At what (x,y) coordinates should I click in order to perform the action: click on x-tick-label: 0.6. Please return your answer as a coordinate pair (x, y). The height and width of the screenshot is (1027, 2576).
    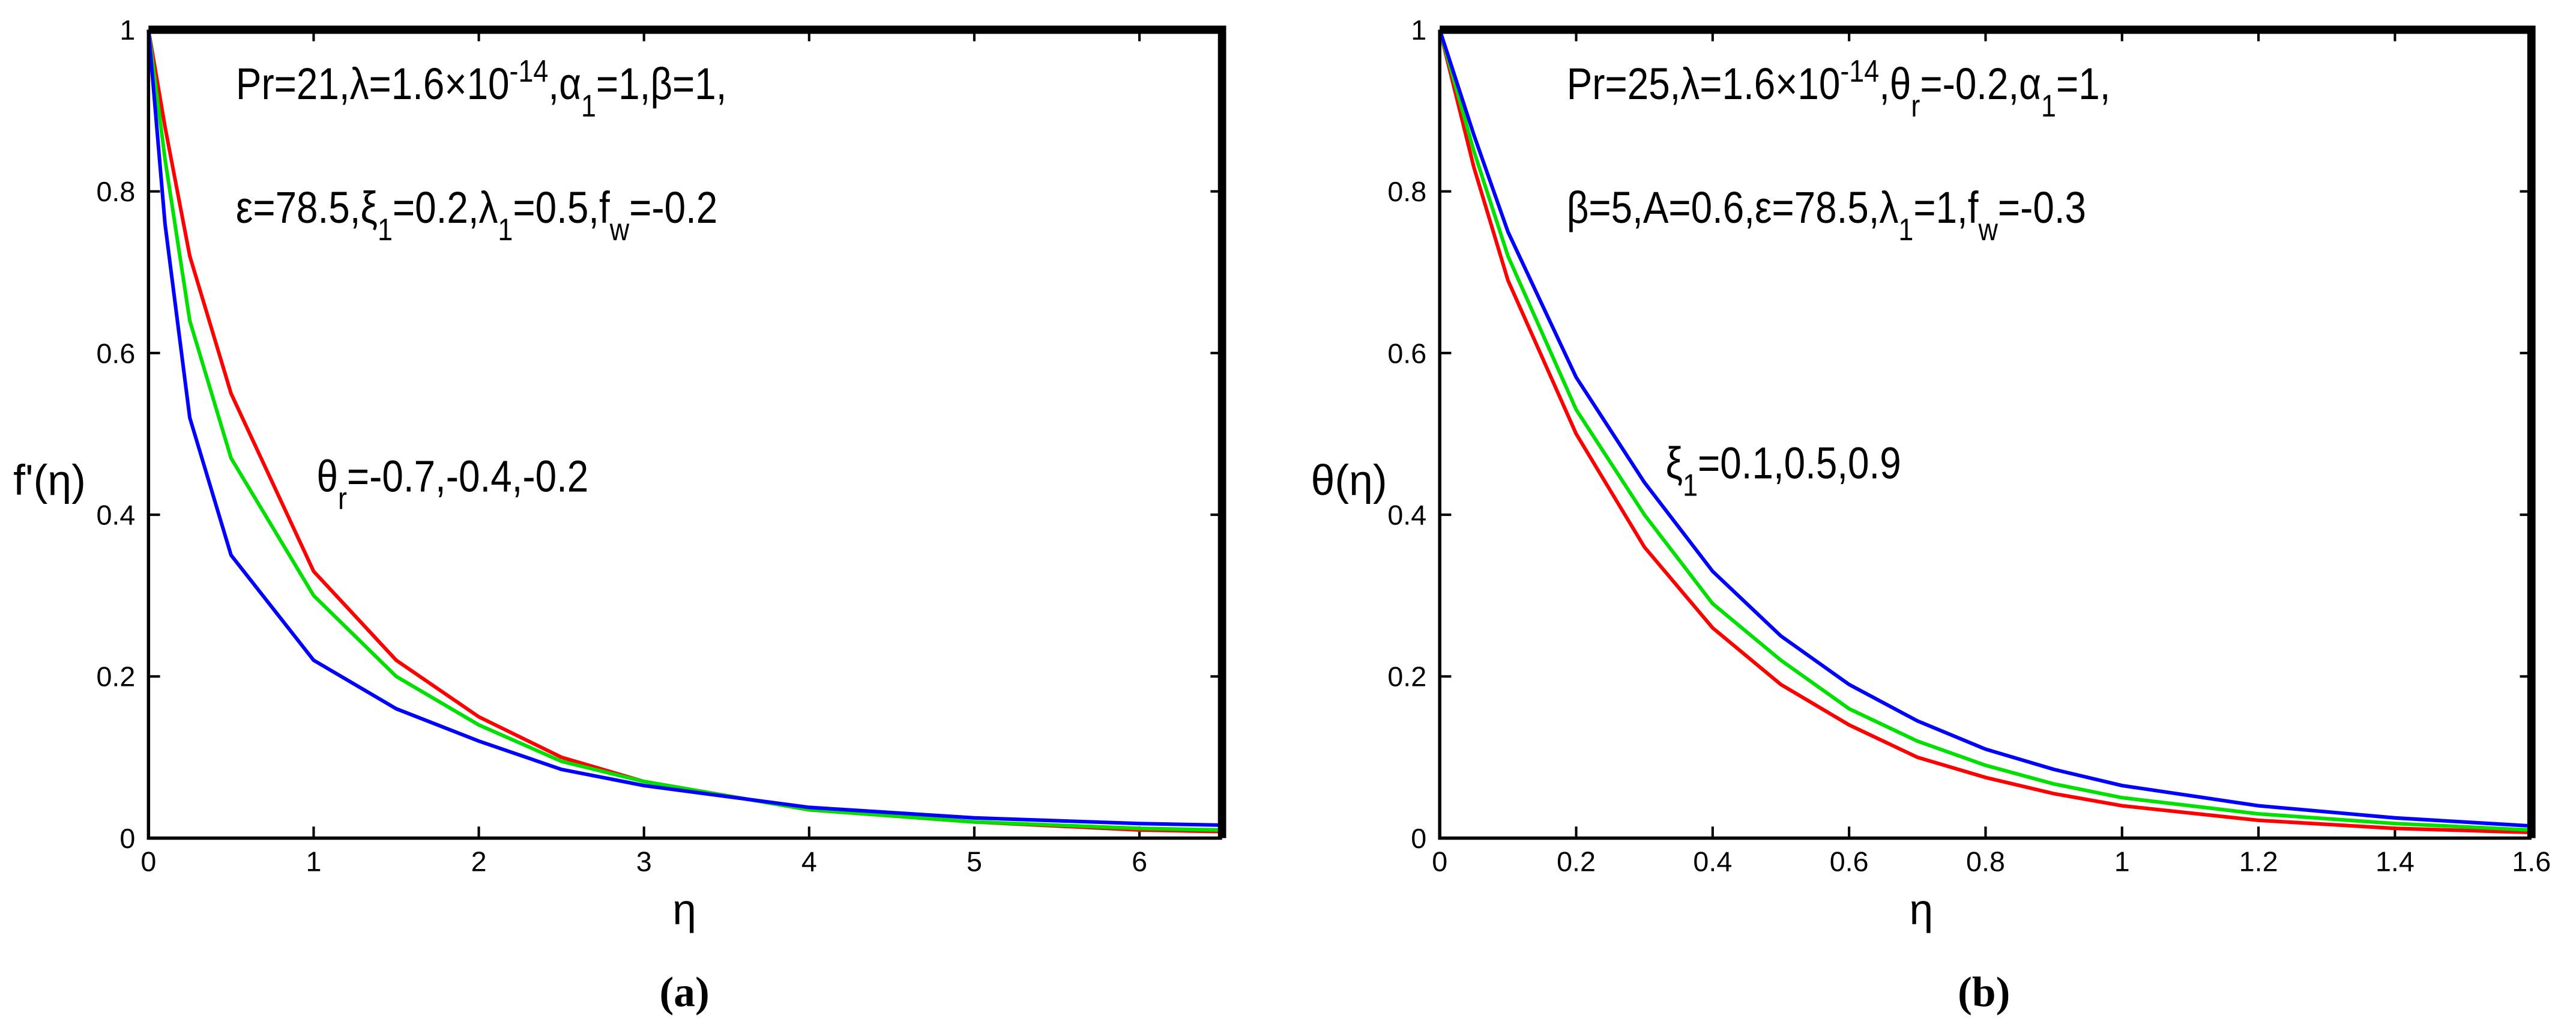
    Looking at the image, I should click on (1849, 861).